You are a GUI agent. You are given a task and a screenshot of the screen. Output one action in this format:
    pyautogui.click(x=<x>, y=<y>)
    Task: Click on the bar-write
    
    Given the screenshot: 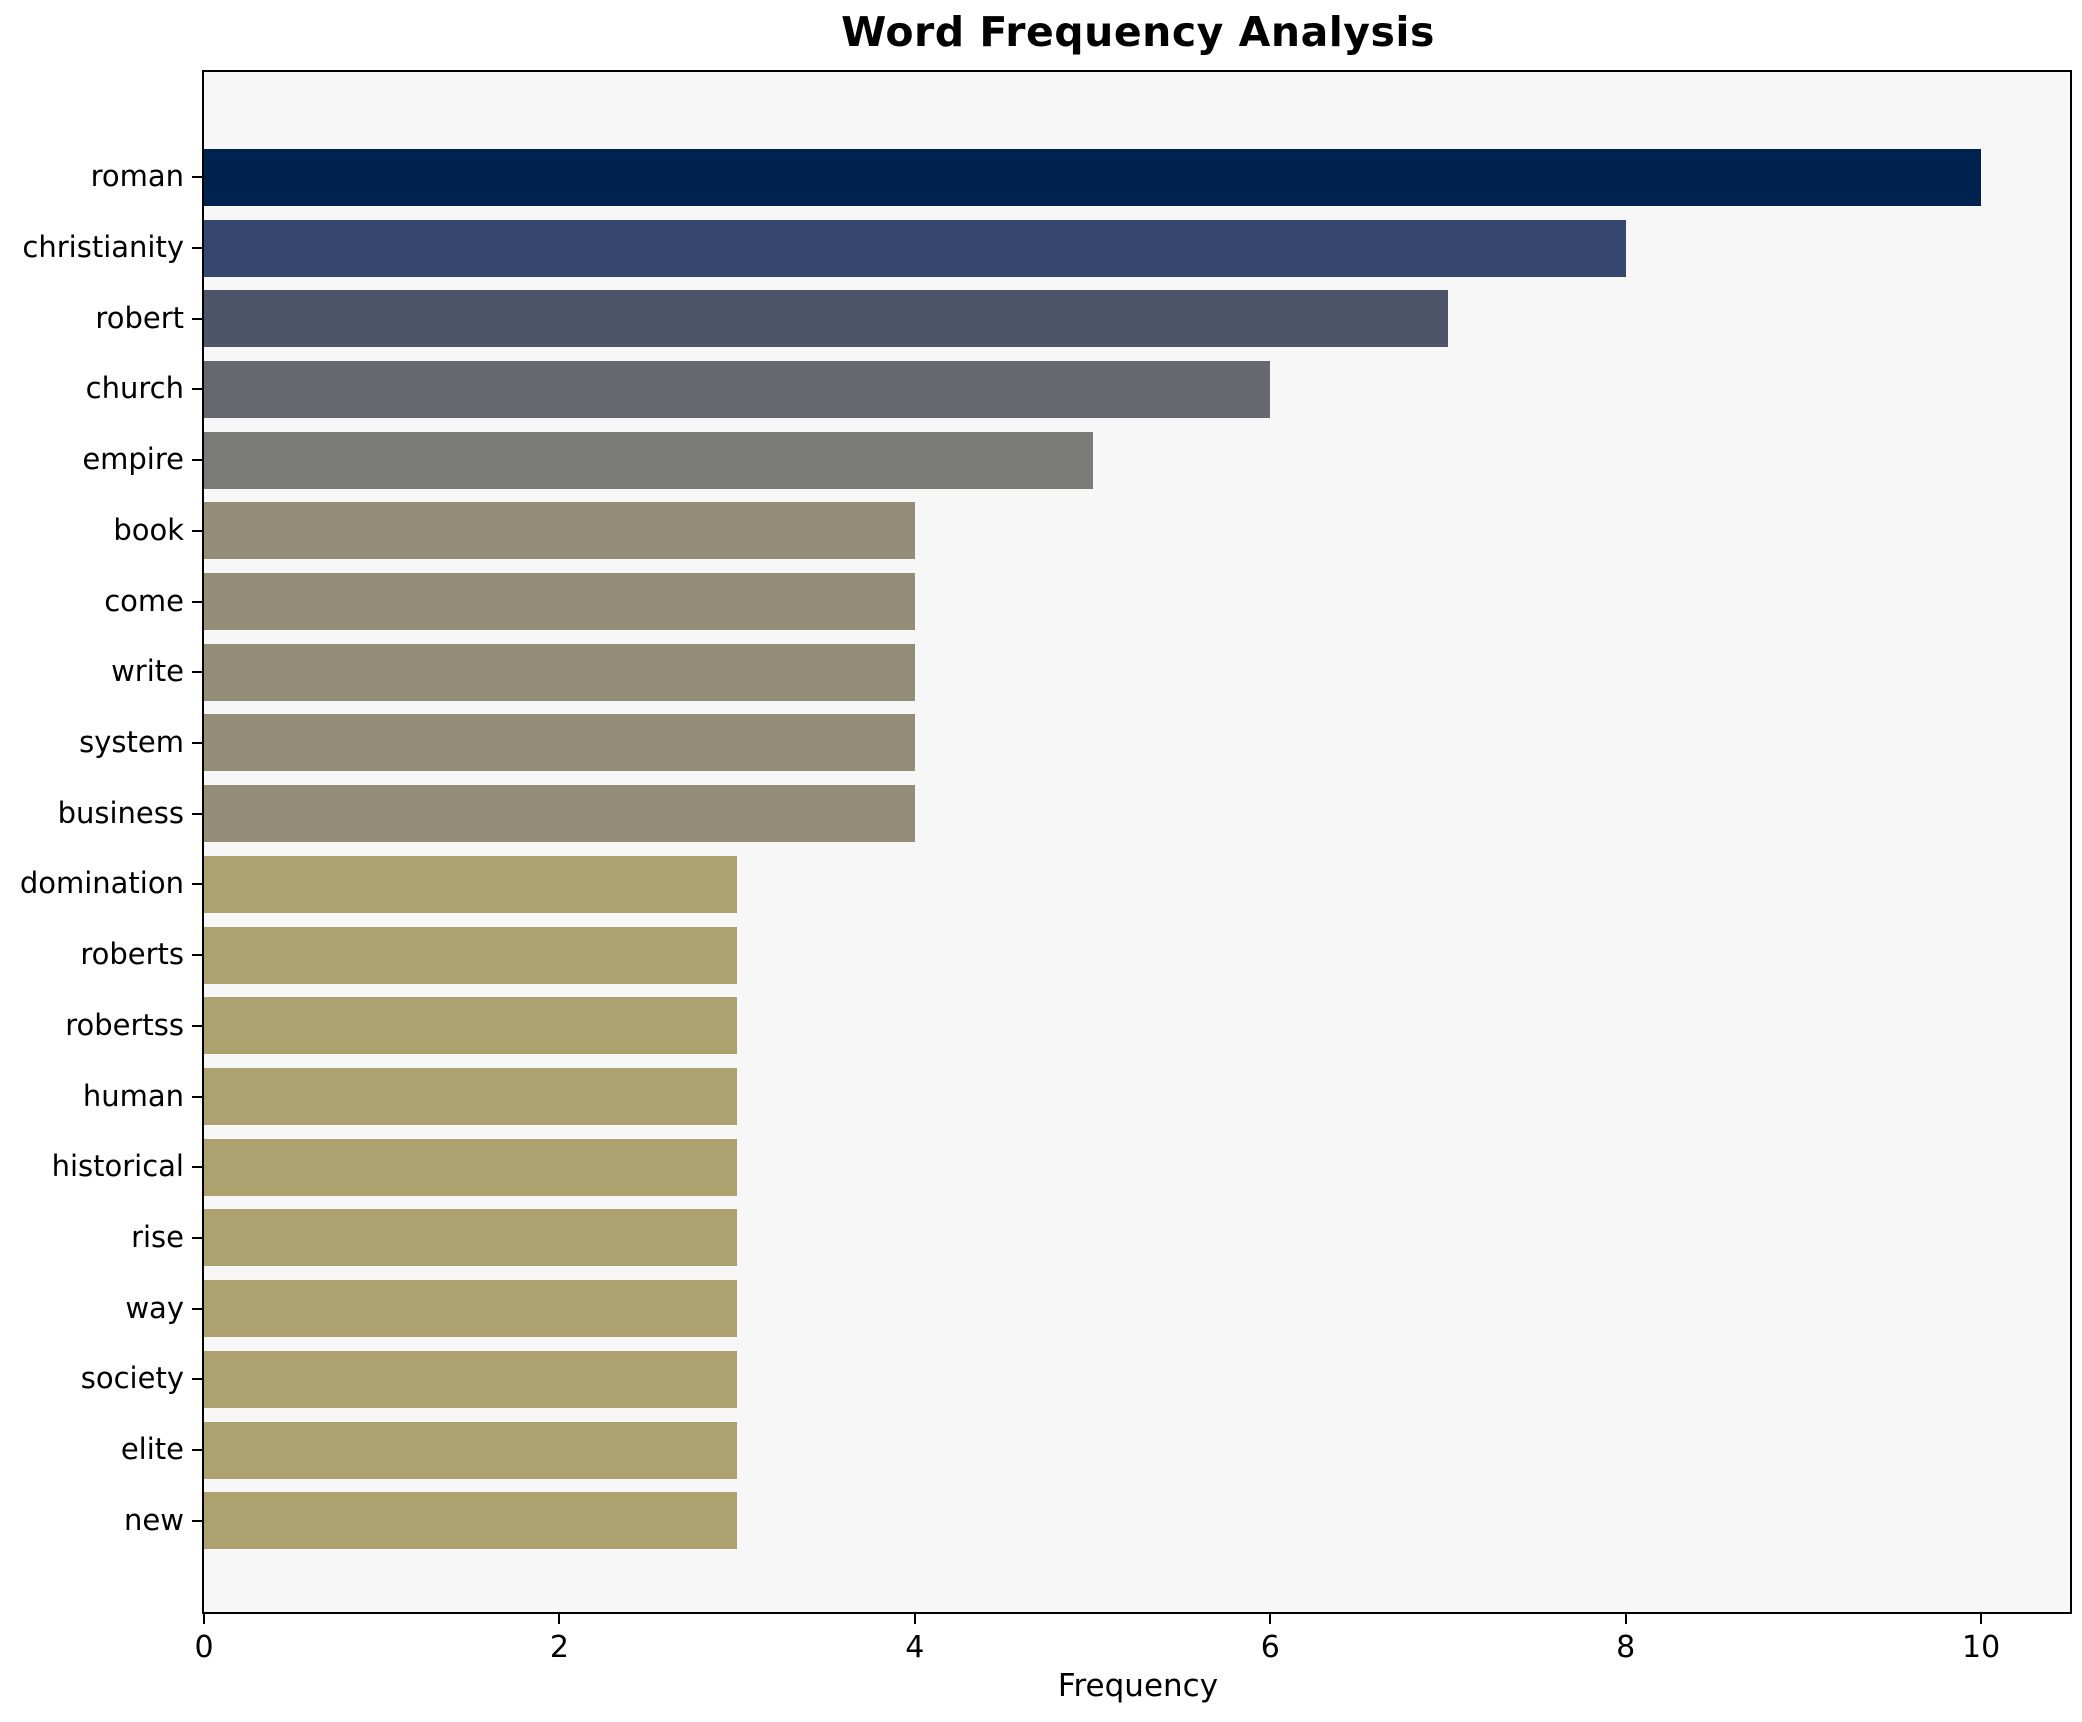 What is the action you would take?
    pyautogui.click(x=559, y=672)
    